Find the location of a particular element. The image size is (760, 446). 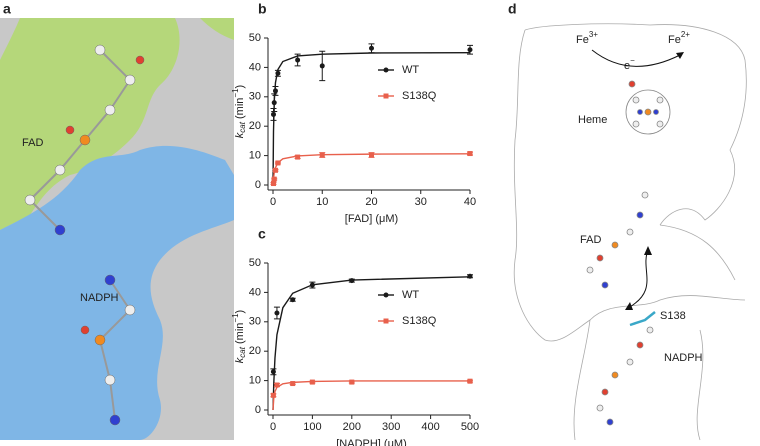

residue-label: S138 is located at coordinates (673, 316).